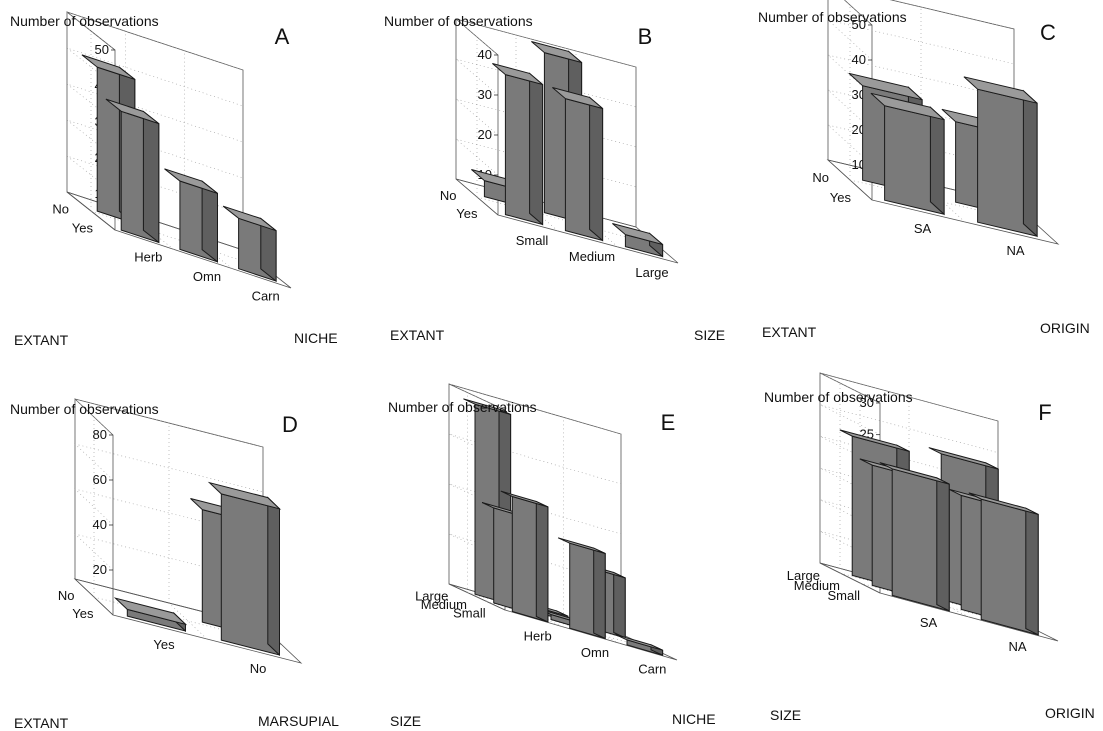 The image size is (1103, 731). What do you see at coordinates (1048, 32) in the screenshot?
I see `panel-letter: C` at bounding box center [1048, 32].